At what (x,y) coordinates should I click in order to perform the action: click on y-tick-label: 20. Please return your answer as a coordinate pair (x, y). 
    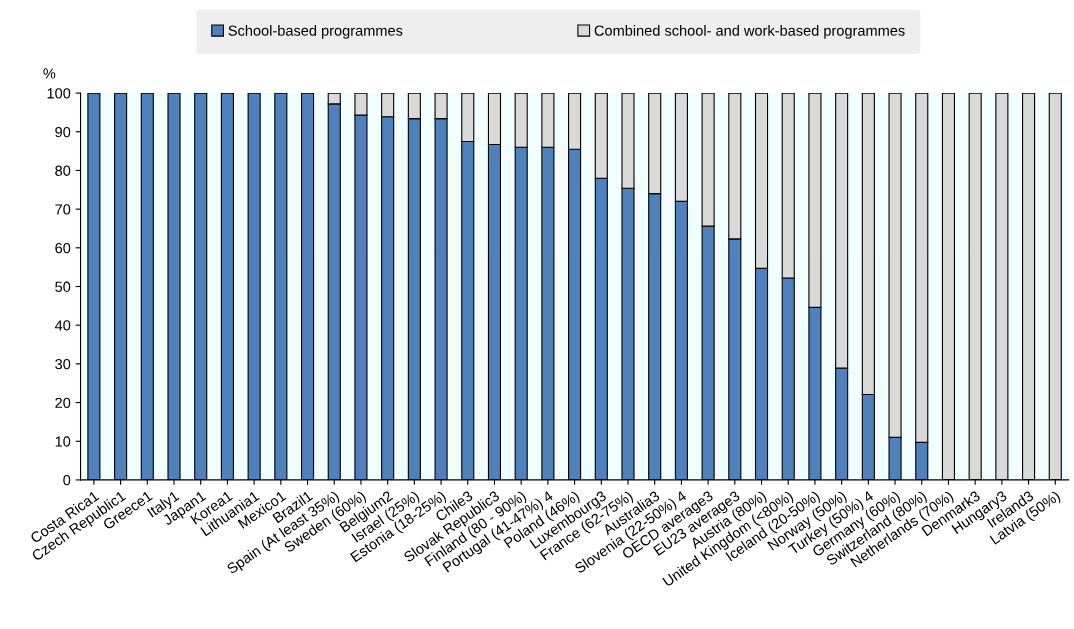
    Looking at the image, I should click on (63, 402).